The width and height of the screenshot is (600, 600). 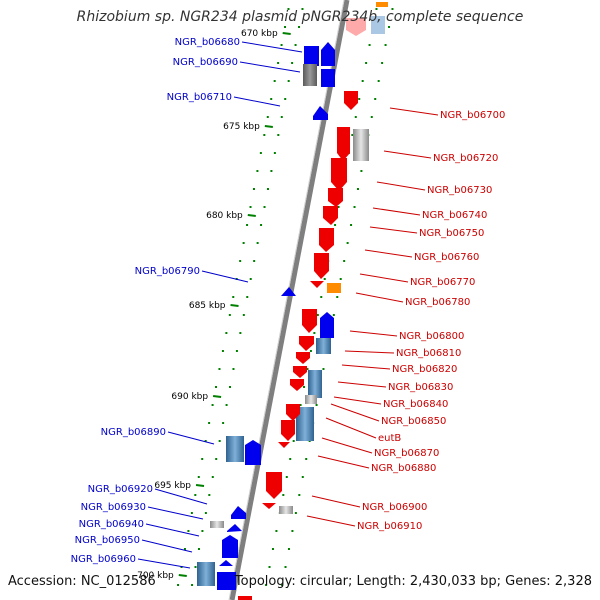 What do you see at coordinates (172, 486) in the screenshot?
I see `ruler-tick-label: 695 kbp` at bounding box center [172, 486].